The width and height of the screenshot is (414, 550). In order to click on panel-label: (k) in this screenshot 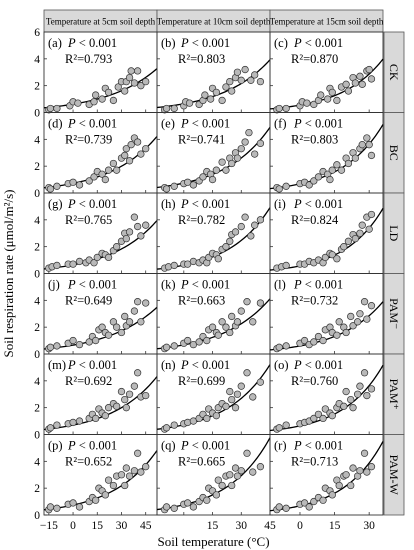, I will do `click(168, 285)`.